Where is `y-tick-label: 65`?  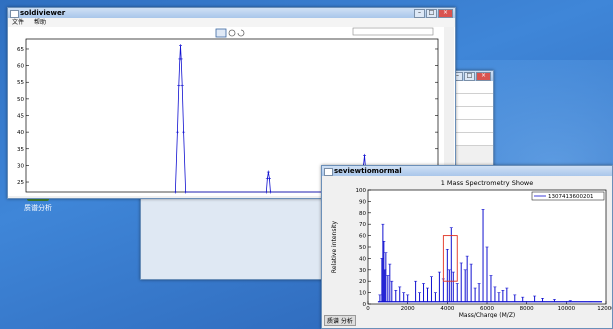 y-tick-label: 65 is located at coordinates (20, 50).